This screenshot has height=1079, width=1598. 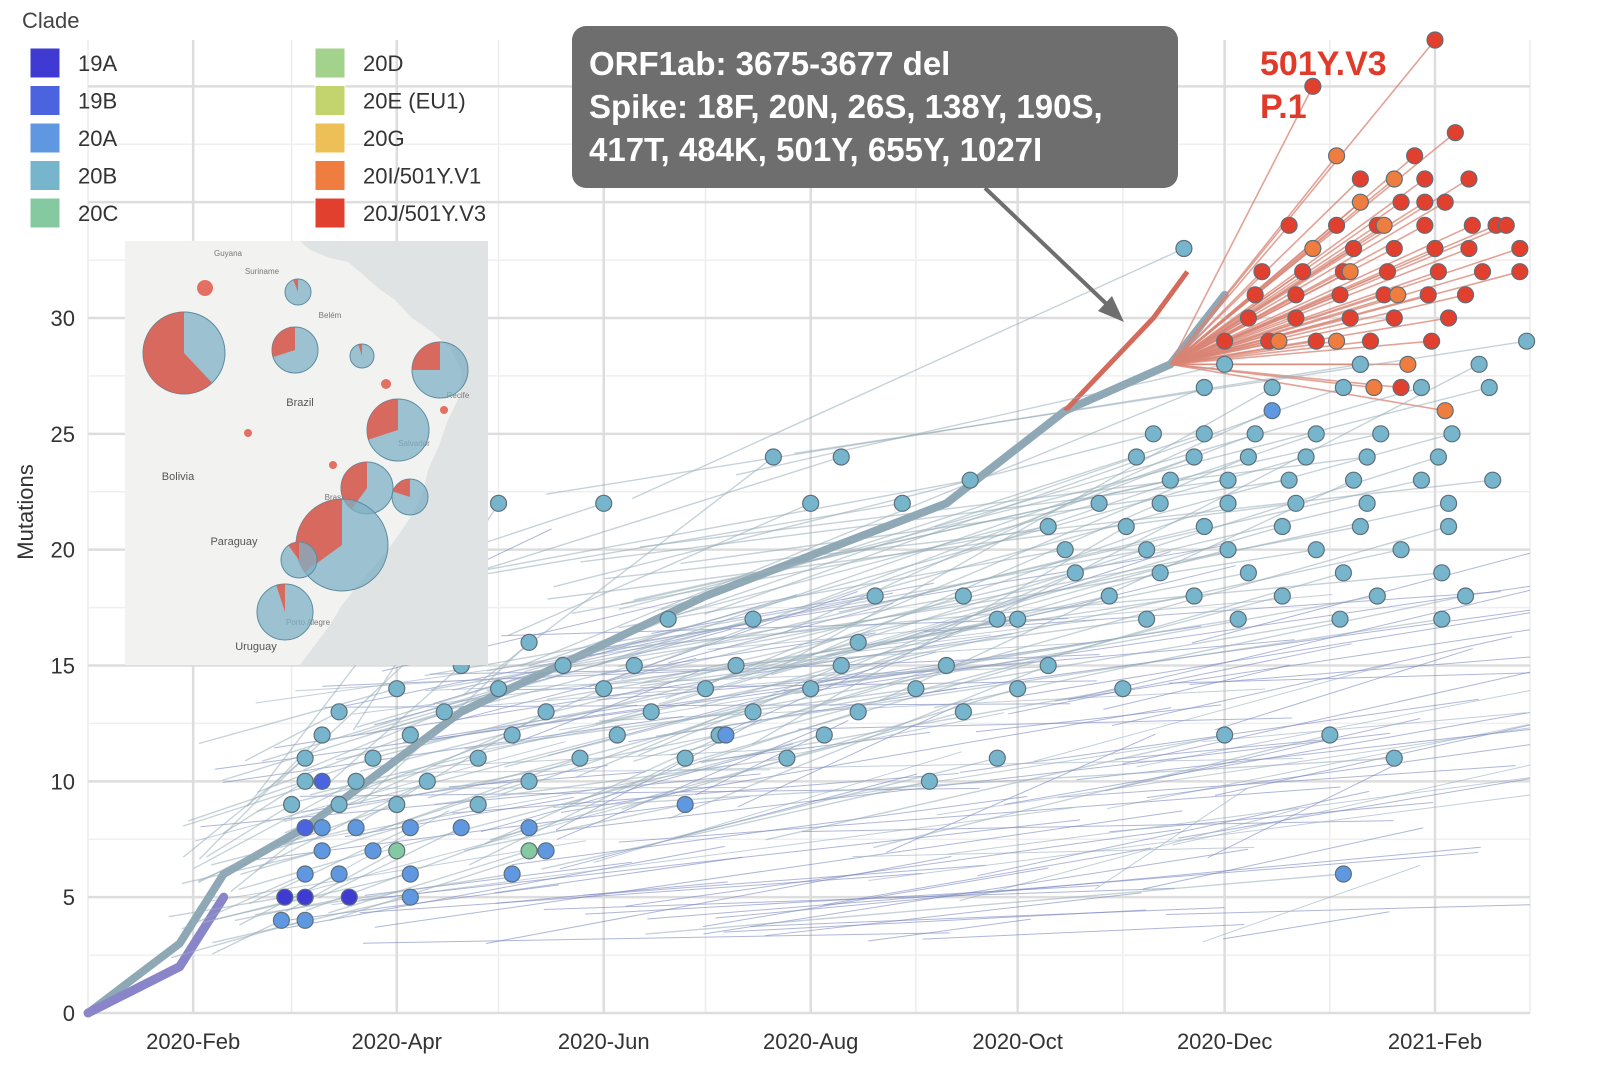 What do you see at coordinates (300, 403) in the screenshot?
I see `map-place-label: Brazil` at bounding box center [300, 403].